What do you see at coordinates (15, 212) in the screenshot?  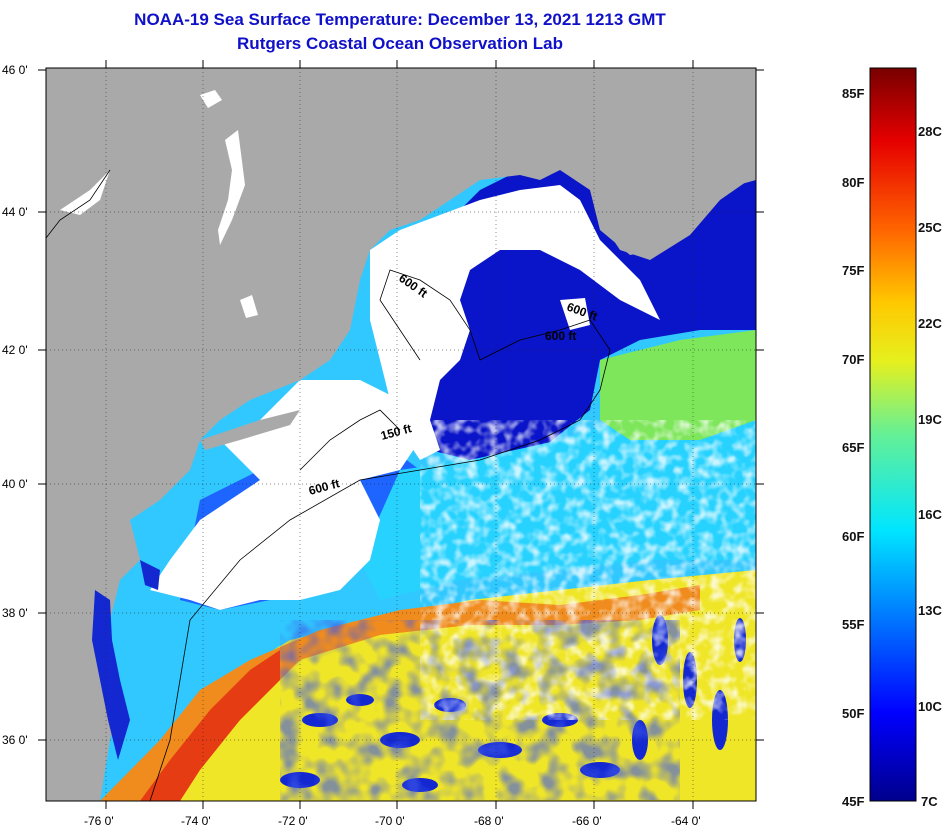 I see `lat-label: 44 0'` at bounding box center [15, 212].